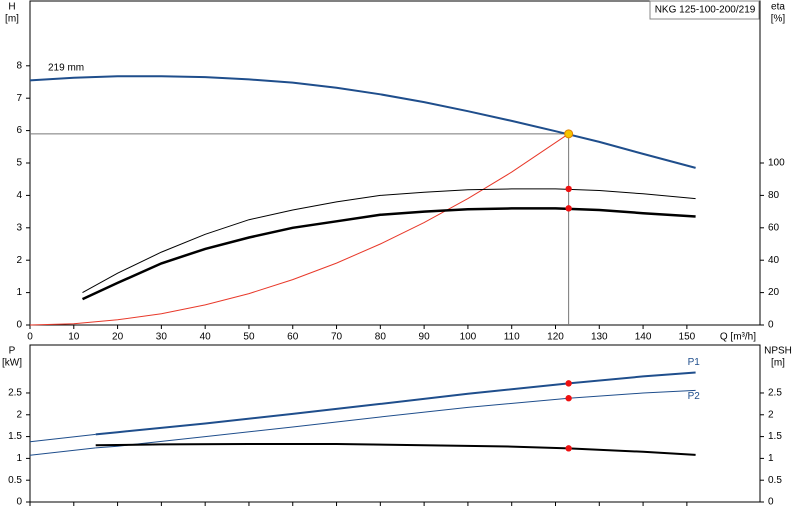 This screenshot has height=520, width=800. I want to click on x-tick-label: 80, so click(381, 337).